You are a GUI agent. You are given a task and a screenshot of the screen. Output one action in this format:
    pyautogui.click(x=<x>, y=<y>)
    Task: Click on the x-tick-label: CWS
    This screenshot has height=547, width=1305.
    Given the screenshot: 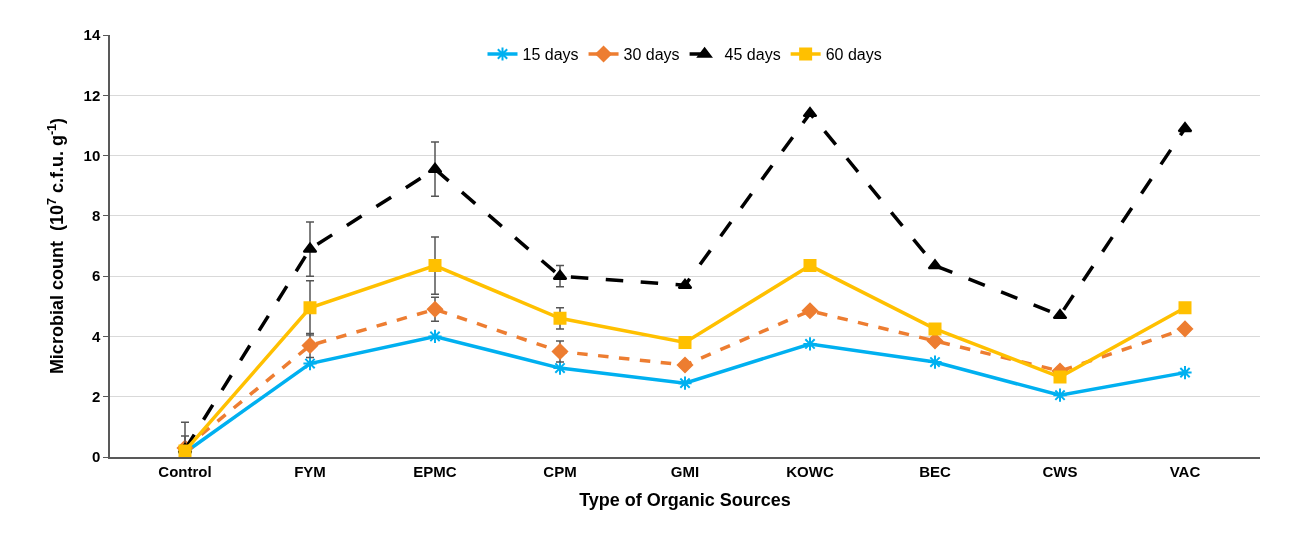 What is the action you would take?
    pyautogui.click(x=1060, y=471)
    